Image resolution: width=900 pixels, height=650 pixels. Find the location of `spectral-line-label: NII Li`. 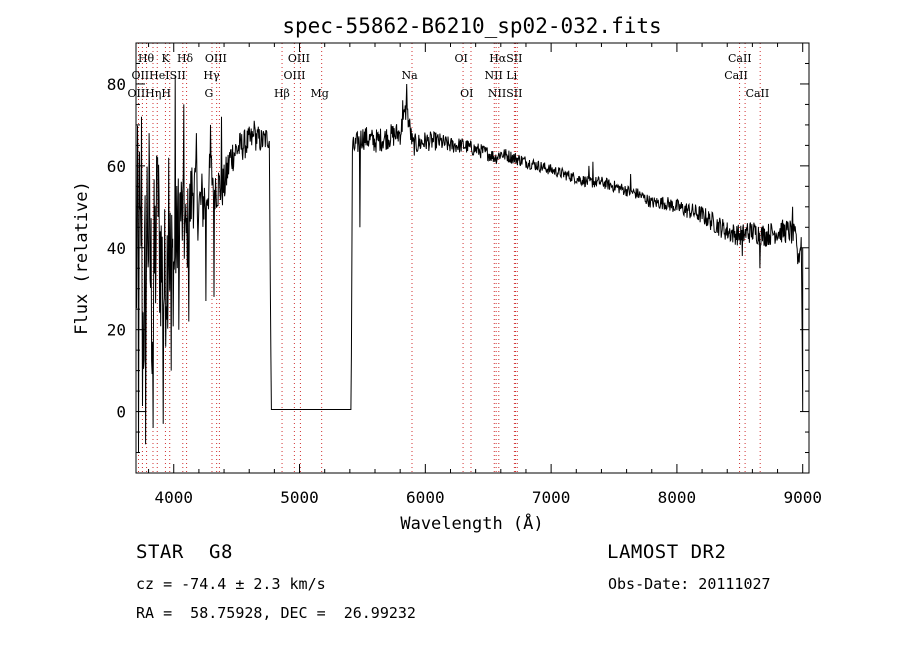

spectral-line-label: NII Li is located at coordinates (500, 75).